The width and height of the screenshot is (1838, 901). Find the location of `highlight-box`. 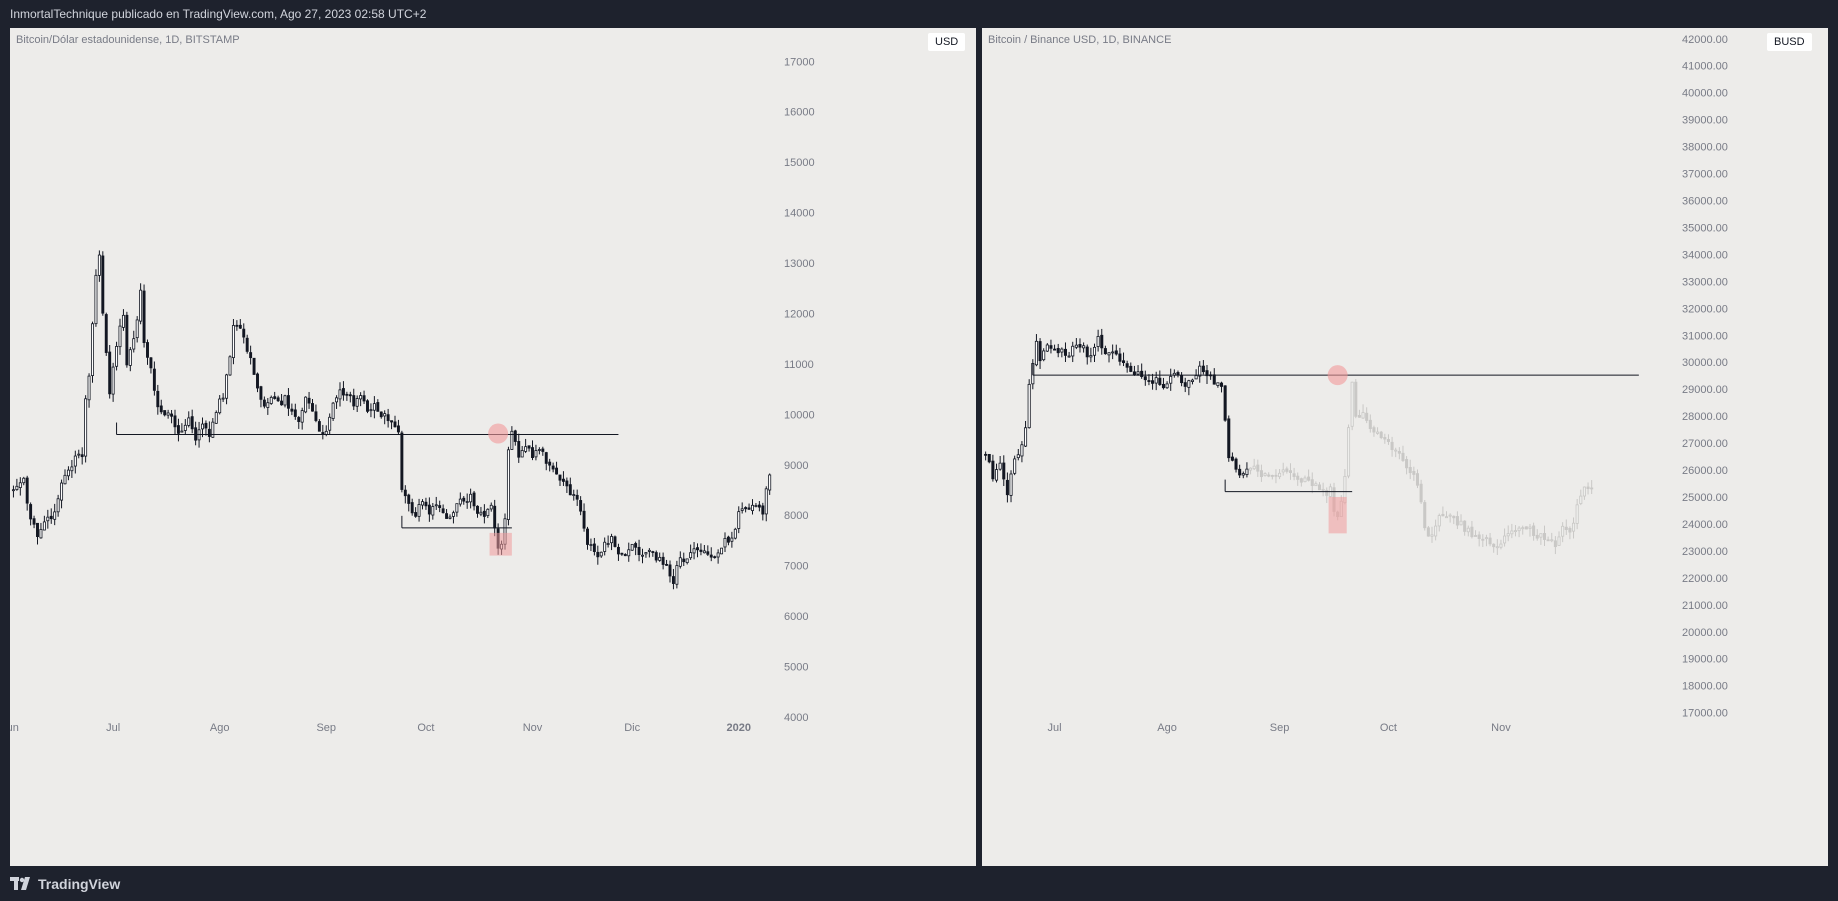

highlight-box is located at coordinates (500, 544).